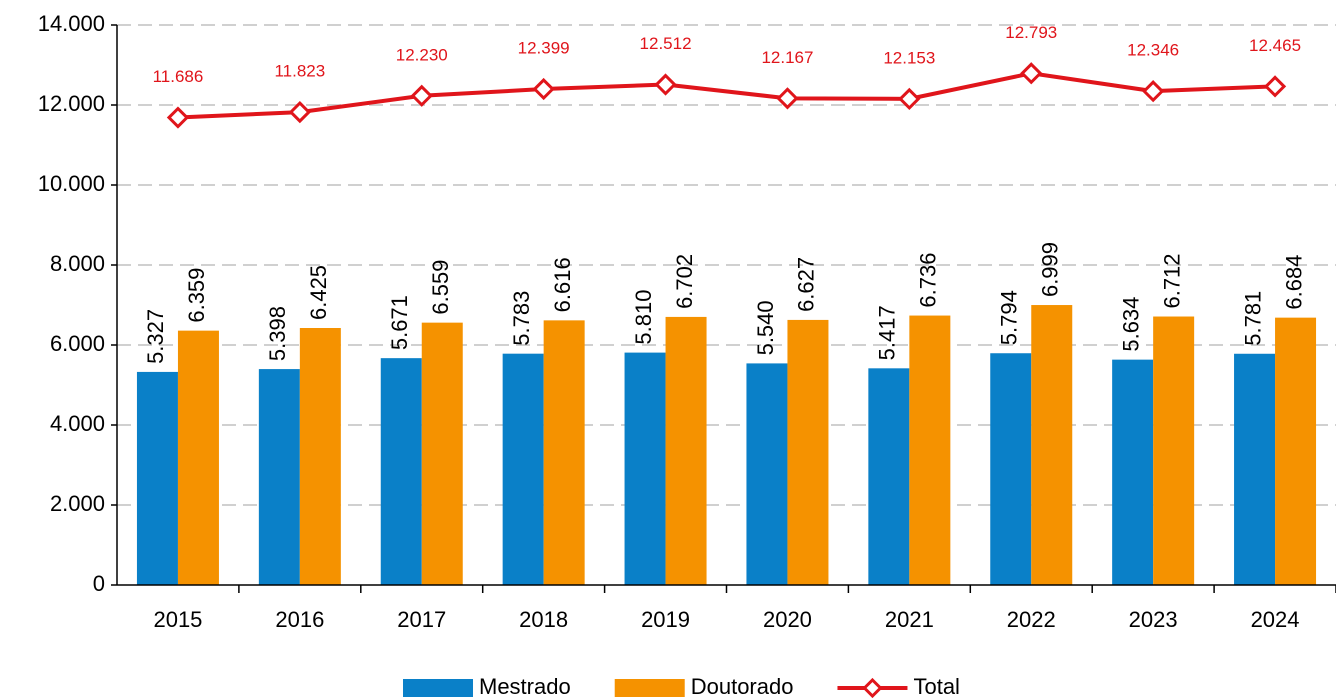 Image resolution: width=1336 pixels, height=699 pixels. I want to click on bar-value-label: 6.559, so click(440, 287).